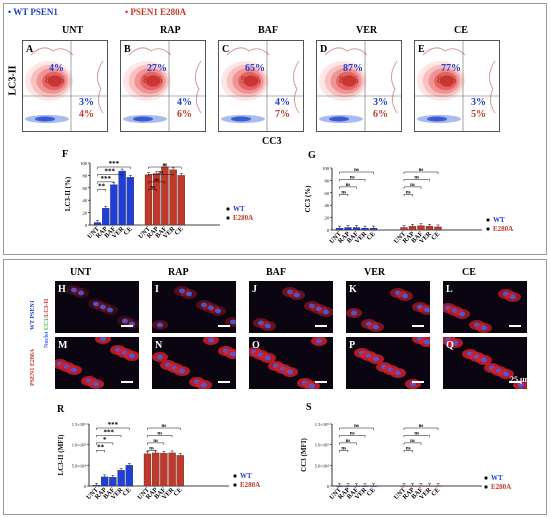  I want to click on flow-wt-bot-pct: 4%, so click(282, 102).